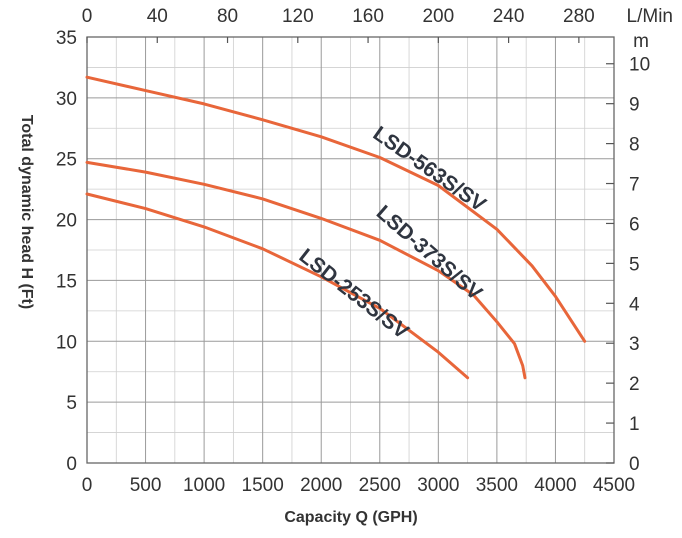  I want to click on x-tick-label: 2000, so click(321, 485).